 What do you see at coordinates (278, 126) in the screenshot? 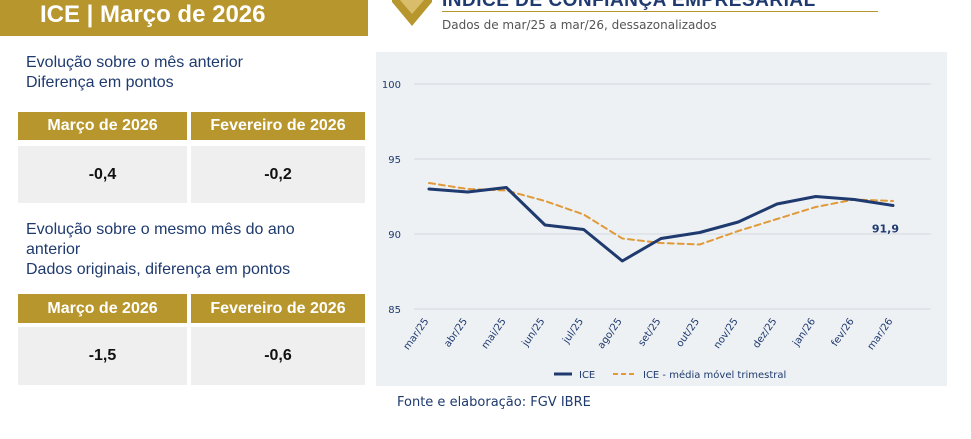
I see `section1-col2-header: Fevereiro de 2026` at bounding box center [278, 126].